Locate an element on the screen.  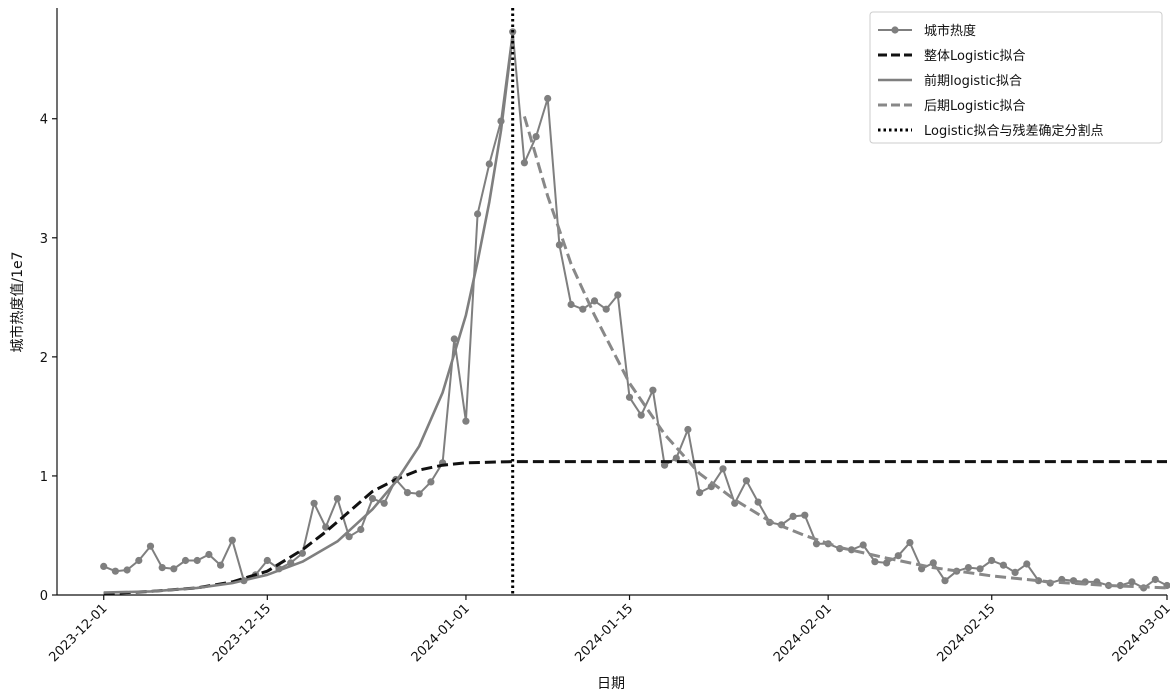
y-tick-label: 4 is located at coordinates (44, 120).